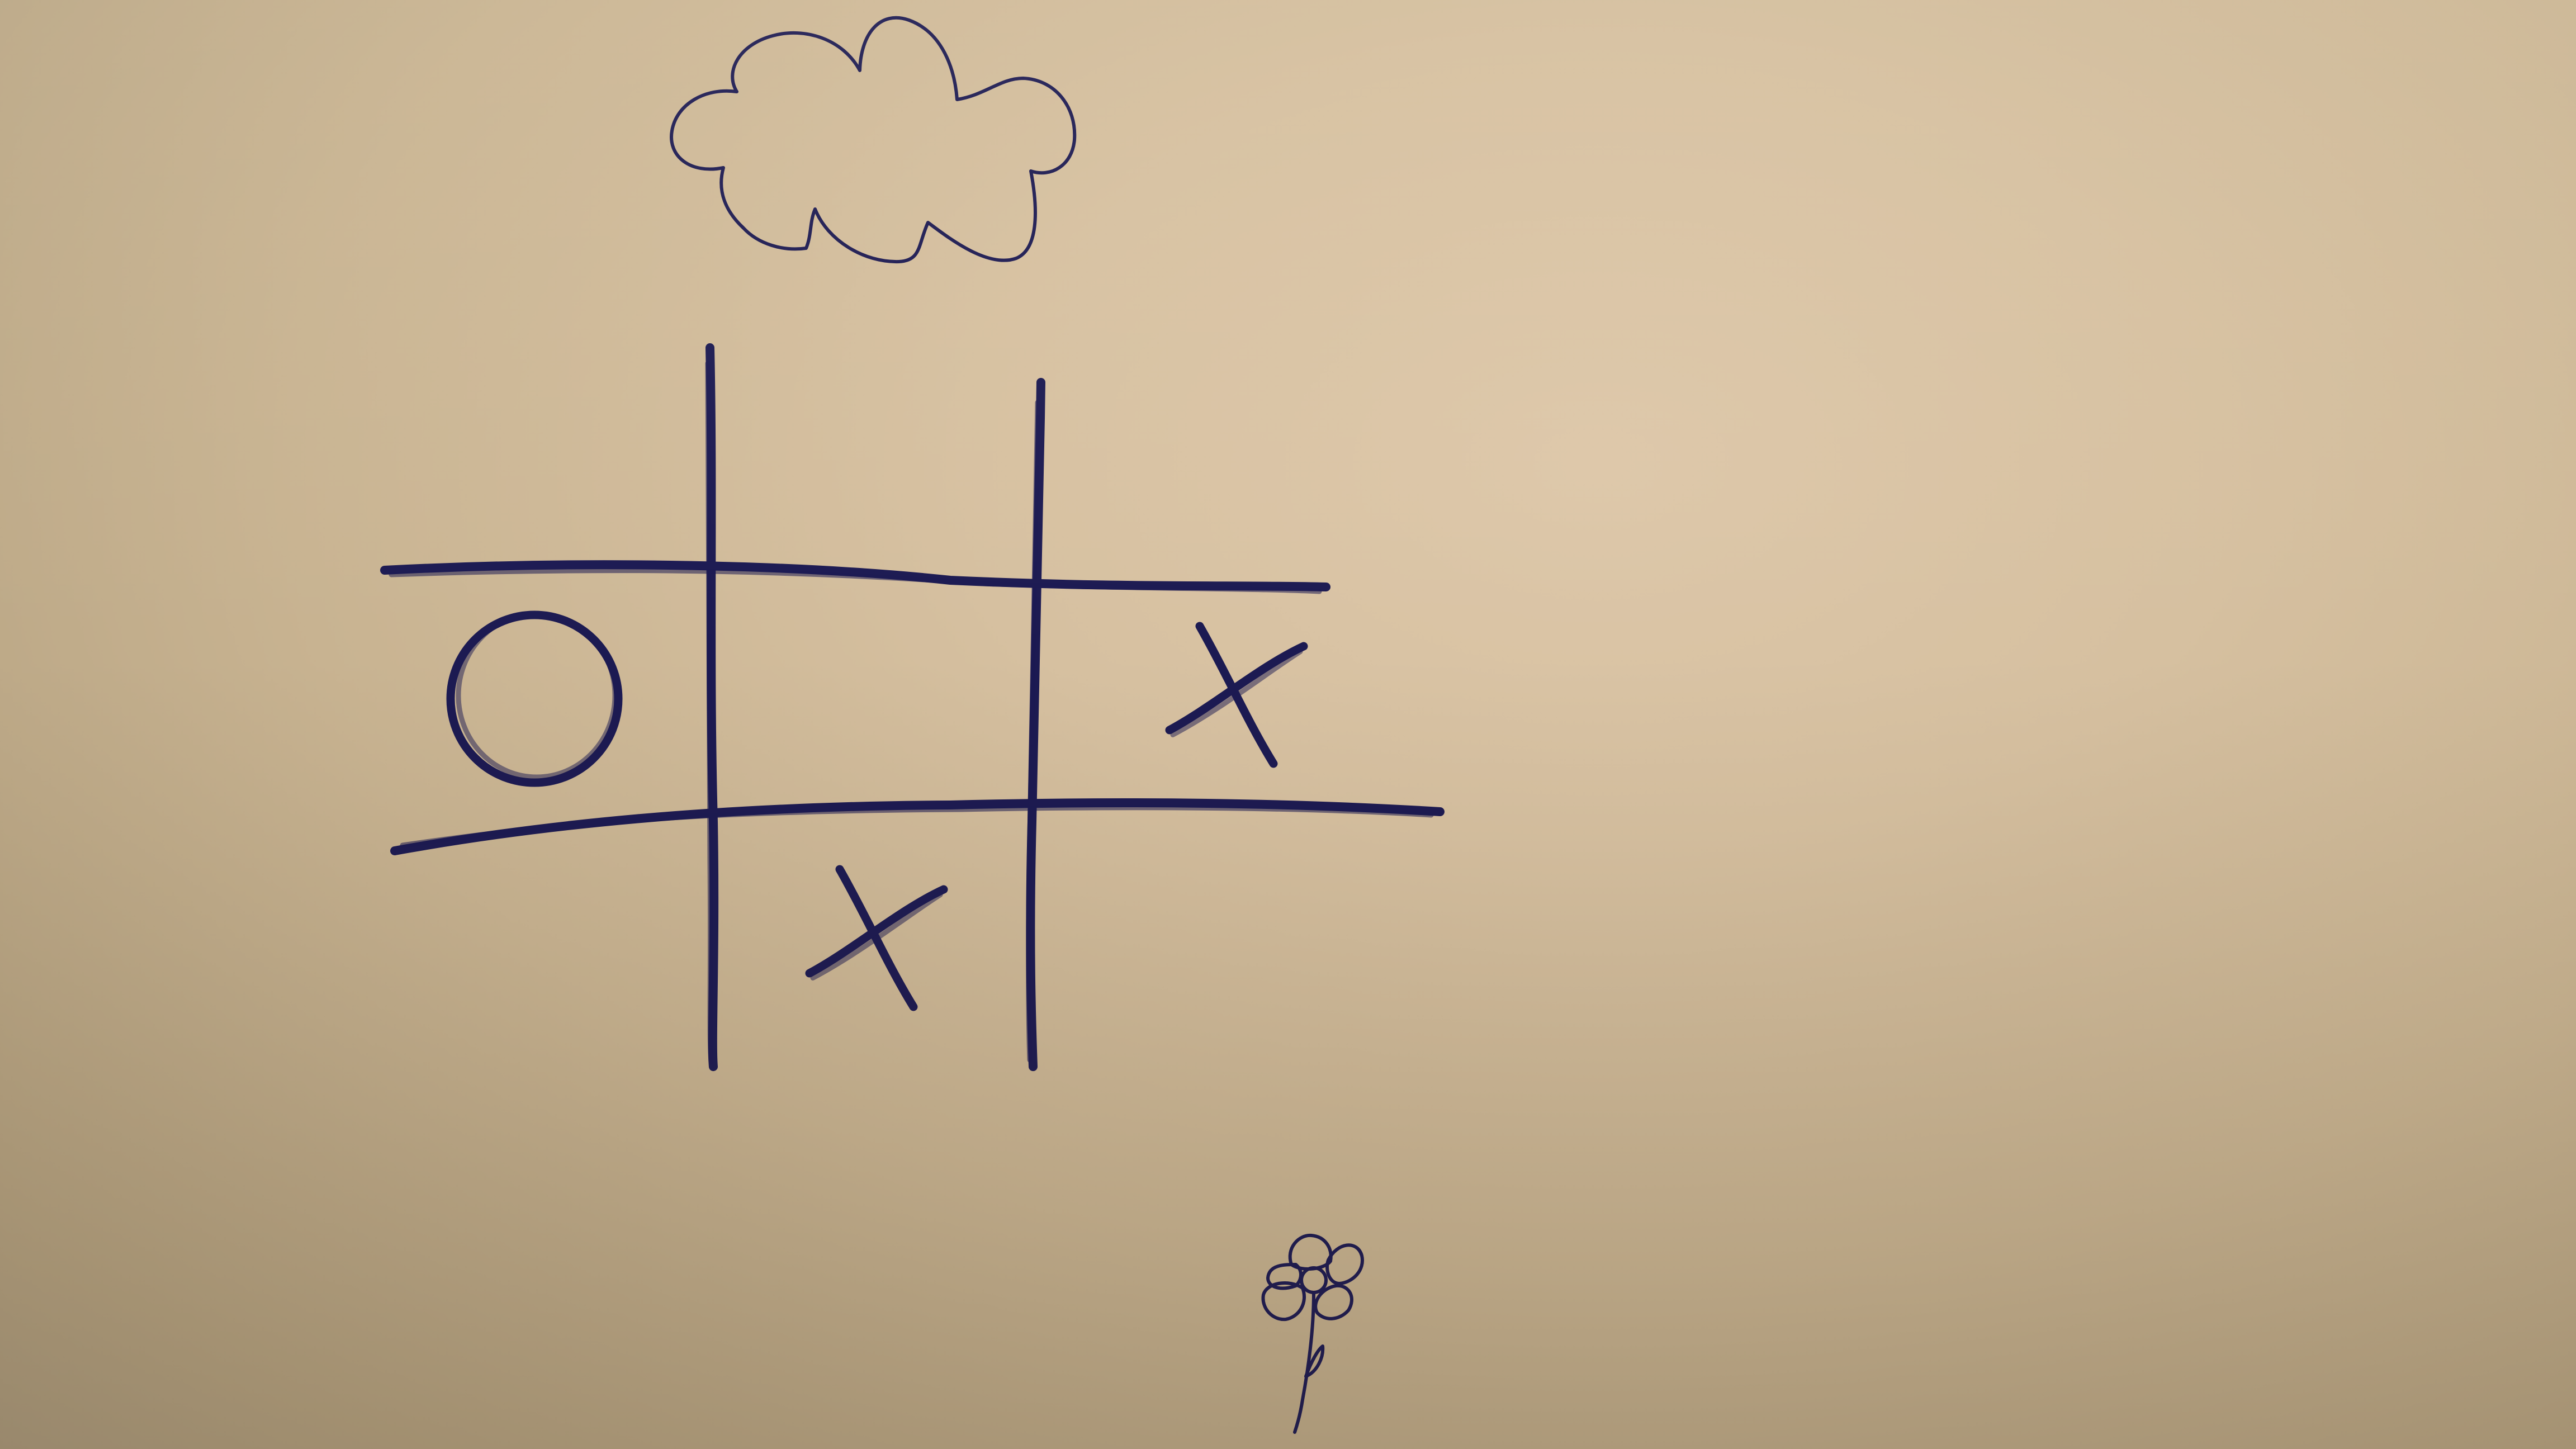 The image size is (2576, 1449). I want to click on board-cell-r3-c1, so click(551, 937).